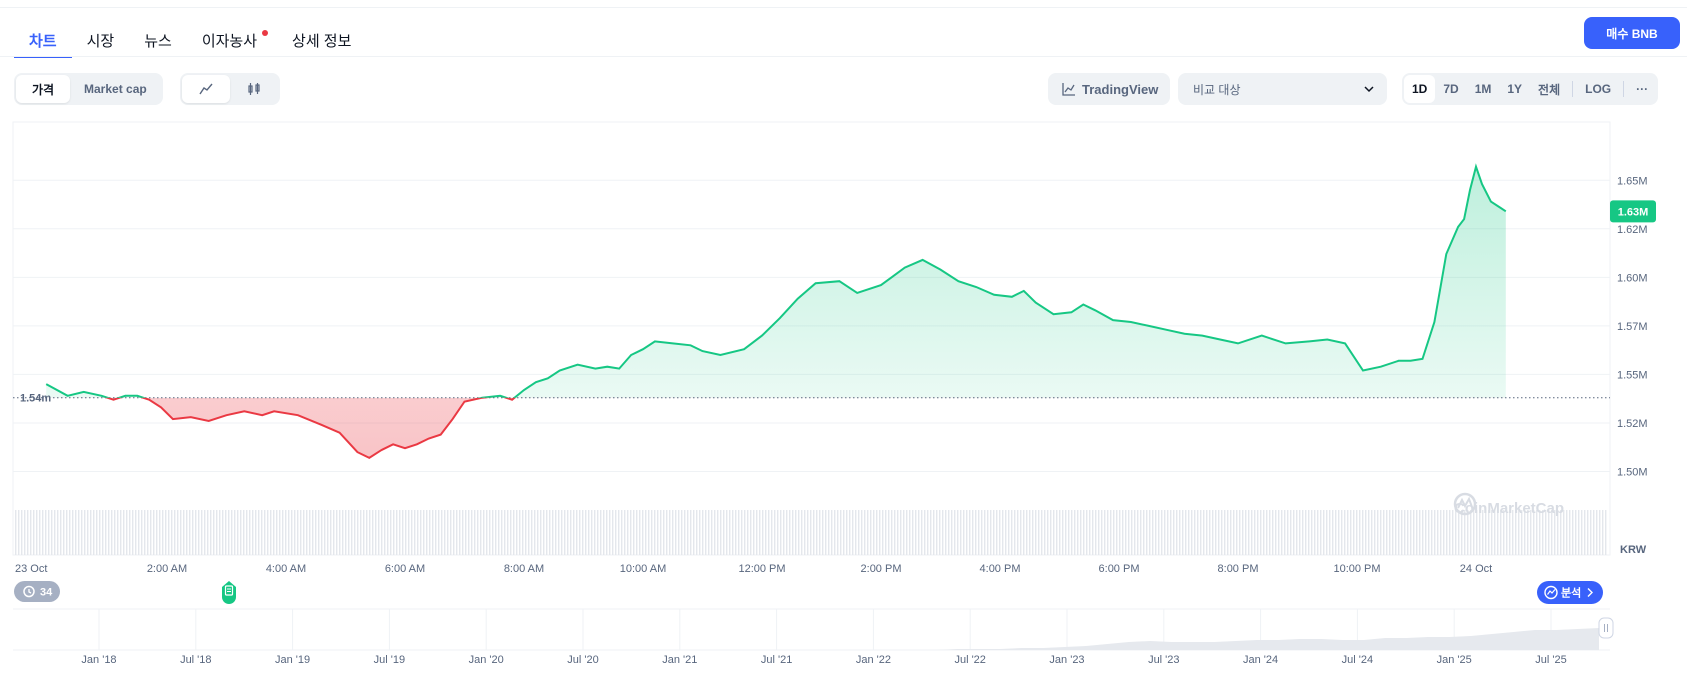  What do you see at coordinates (158, 41) in the screenshot?
I see `tab-news: 뉴스` at bounding box center [158, 41].